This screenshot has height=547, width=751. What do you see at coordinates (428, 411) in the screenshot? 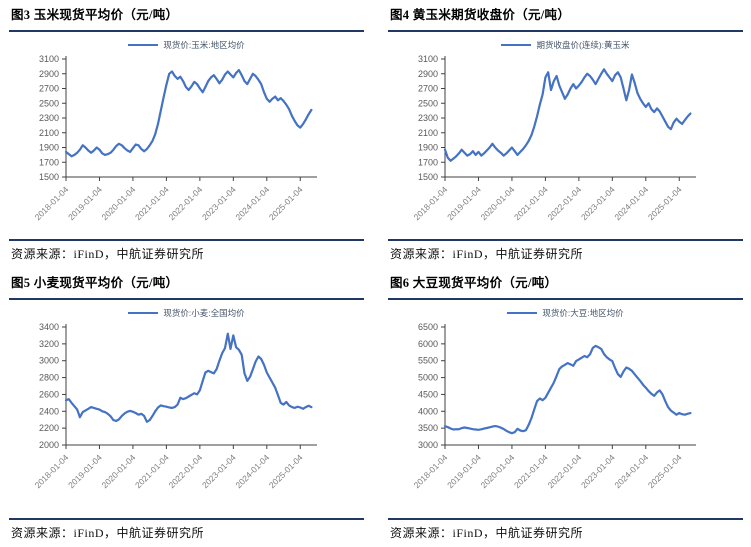
I see `y-tick-label: 4000` at bounding box center [428, 411].